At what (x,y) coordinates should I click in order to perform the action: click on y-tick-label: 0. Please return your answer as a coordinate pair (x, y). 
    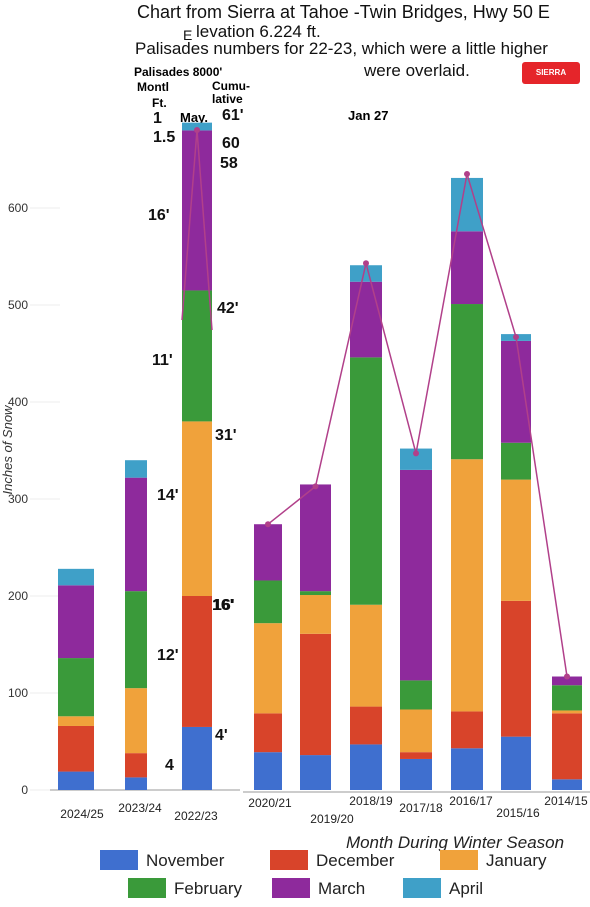
    Looking at the image, I should click on (24, 790).